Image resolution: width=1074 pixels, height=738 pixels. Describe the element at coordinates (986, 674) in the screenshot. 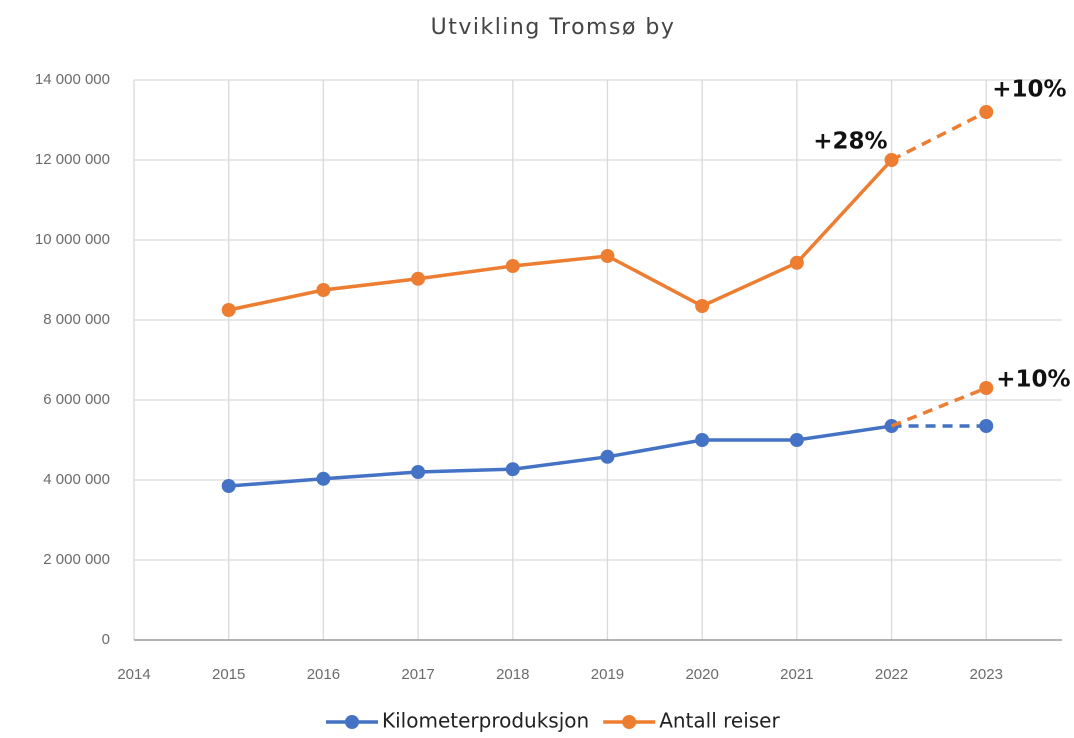

I see `x-tick-label: 2023` at that location.